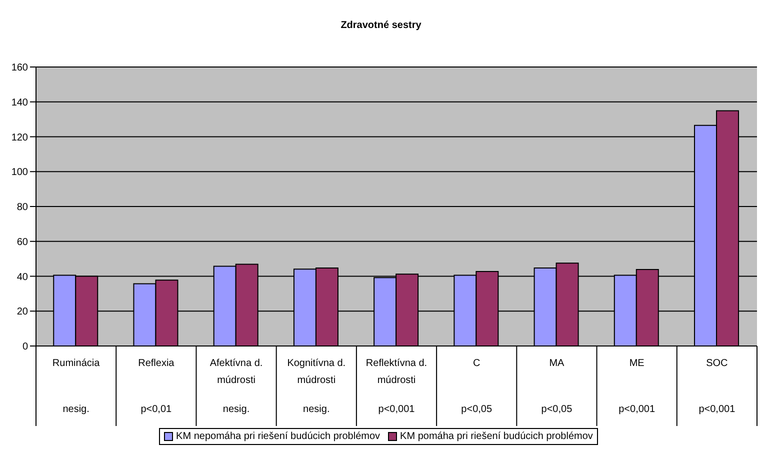  What do you see at coordinates (22, 312) in the screenshot?
I see `y-tick-label: 20` at bounding box center [22, 312].